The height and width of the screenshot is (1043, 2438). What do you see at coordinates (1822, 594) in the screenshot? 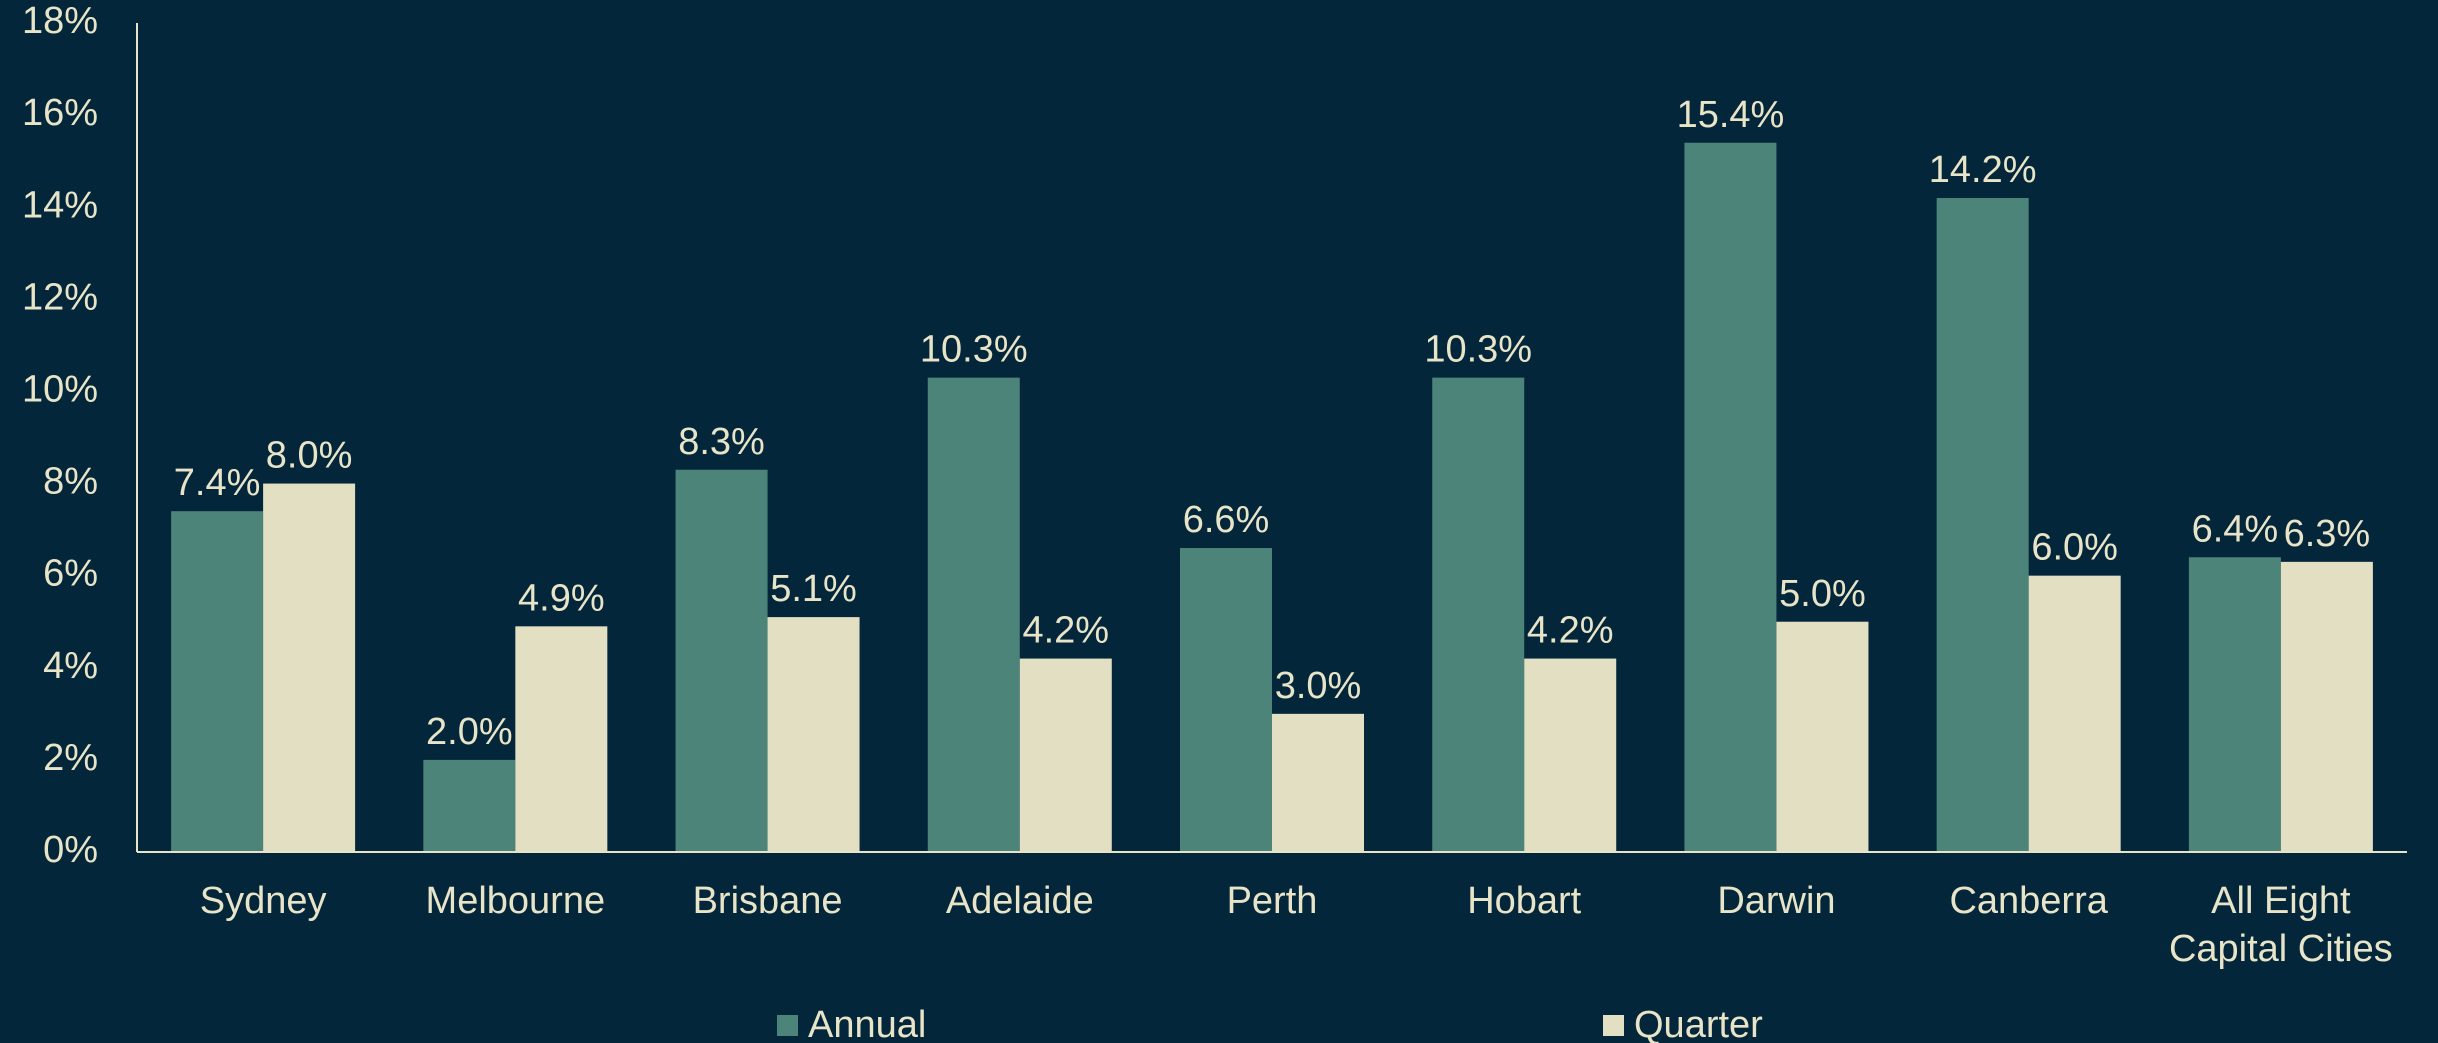
I see `value-label: 5.0%` at bounding box center [1822, 594].